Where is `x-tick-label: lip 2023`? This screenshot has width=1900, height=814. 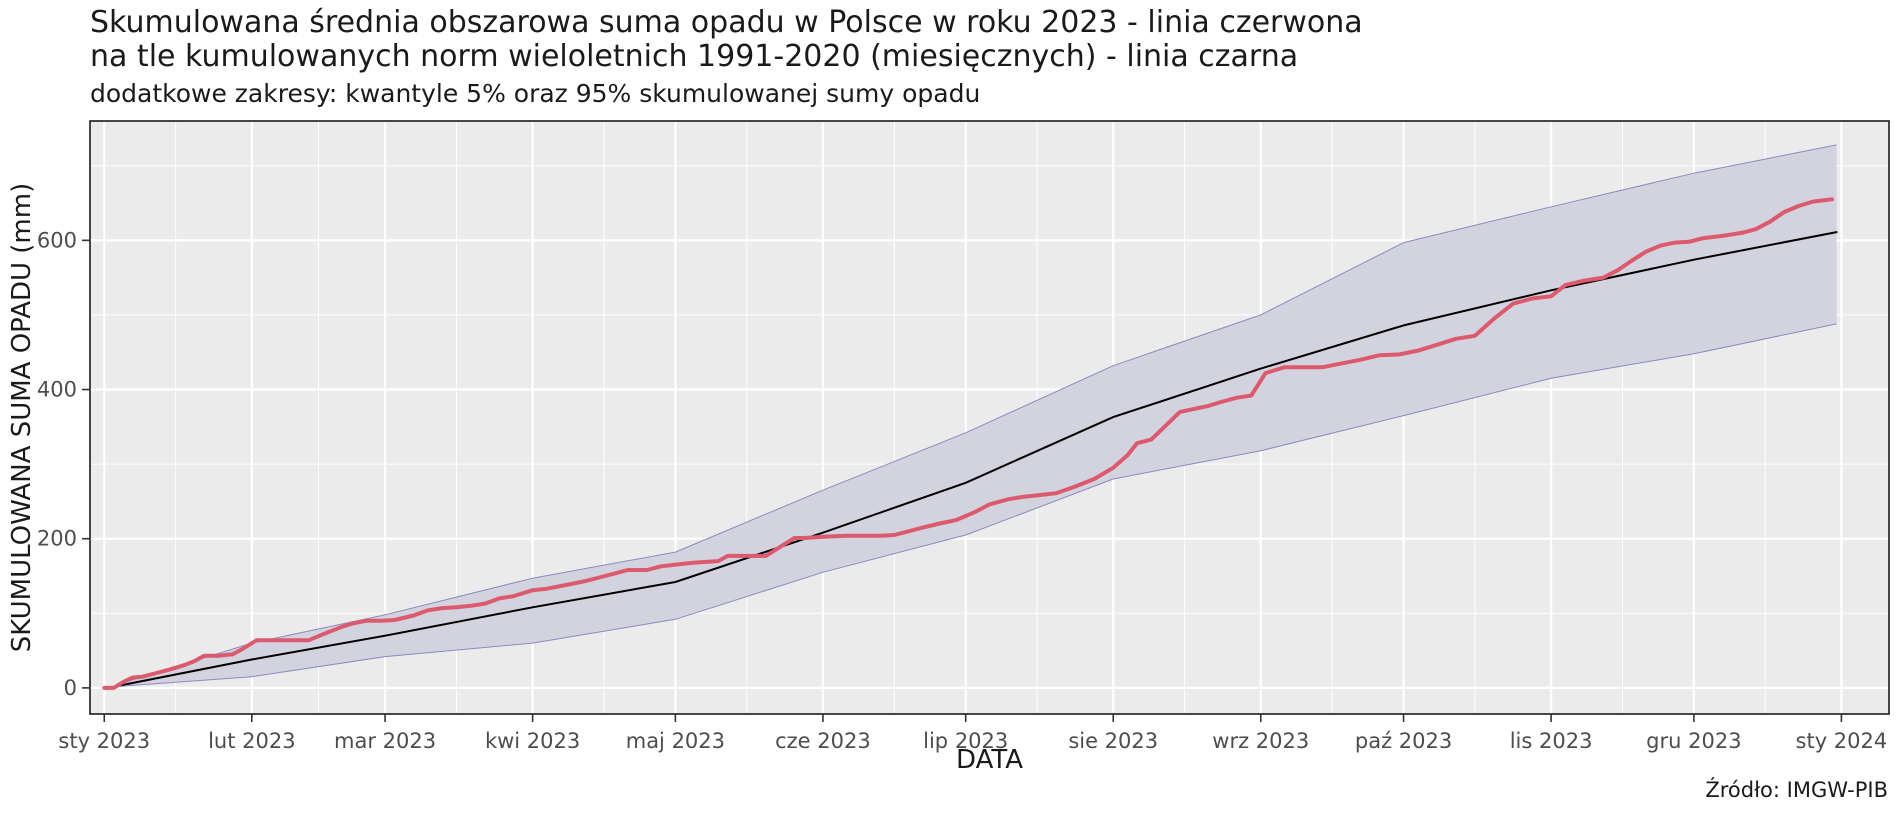
x-tick-label: lip 2023 is located at coordinates (965, 741).